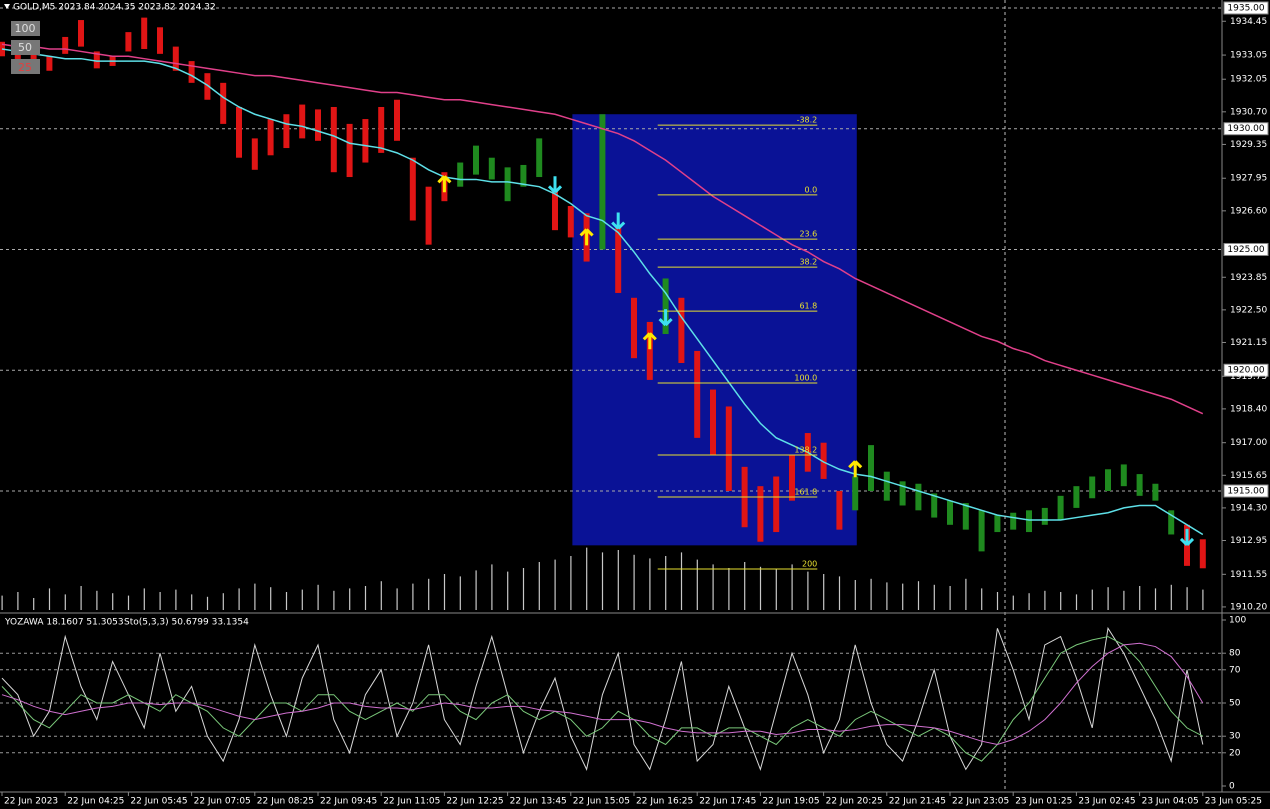 The image size is (1270, 809). What do you see at coordinates (664, 802) in the screenshot?
I see `x-tick-label: 22 Jun 16:25` at bounding box center [664, 802].